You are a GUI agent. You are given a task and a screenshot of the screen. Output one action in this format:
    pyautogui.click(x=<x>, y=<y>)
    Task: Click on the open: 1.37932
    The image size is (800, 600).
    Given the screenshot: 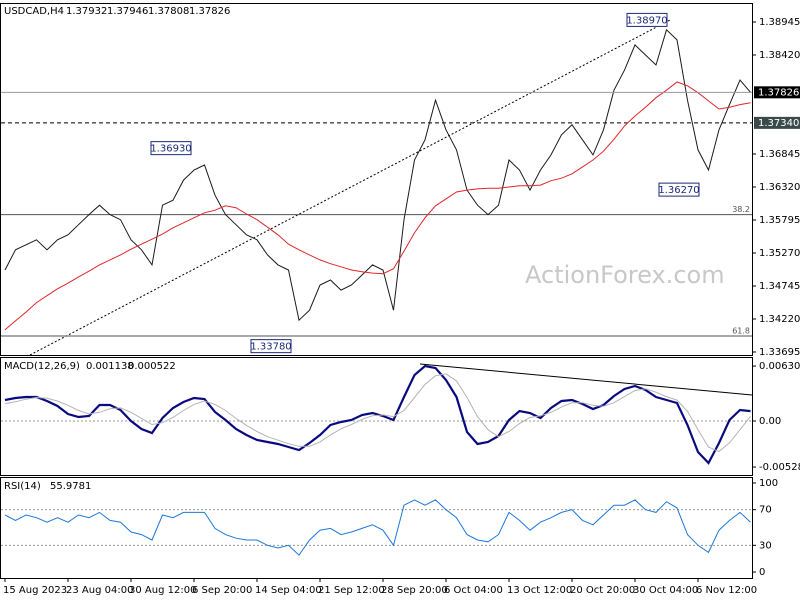 What is the action you would take?
    pyautogui.click(x=86, y=11)
    